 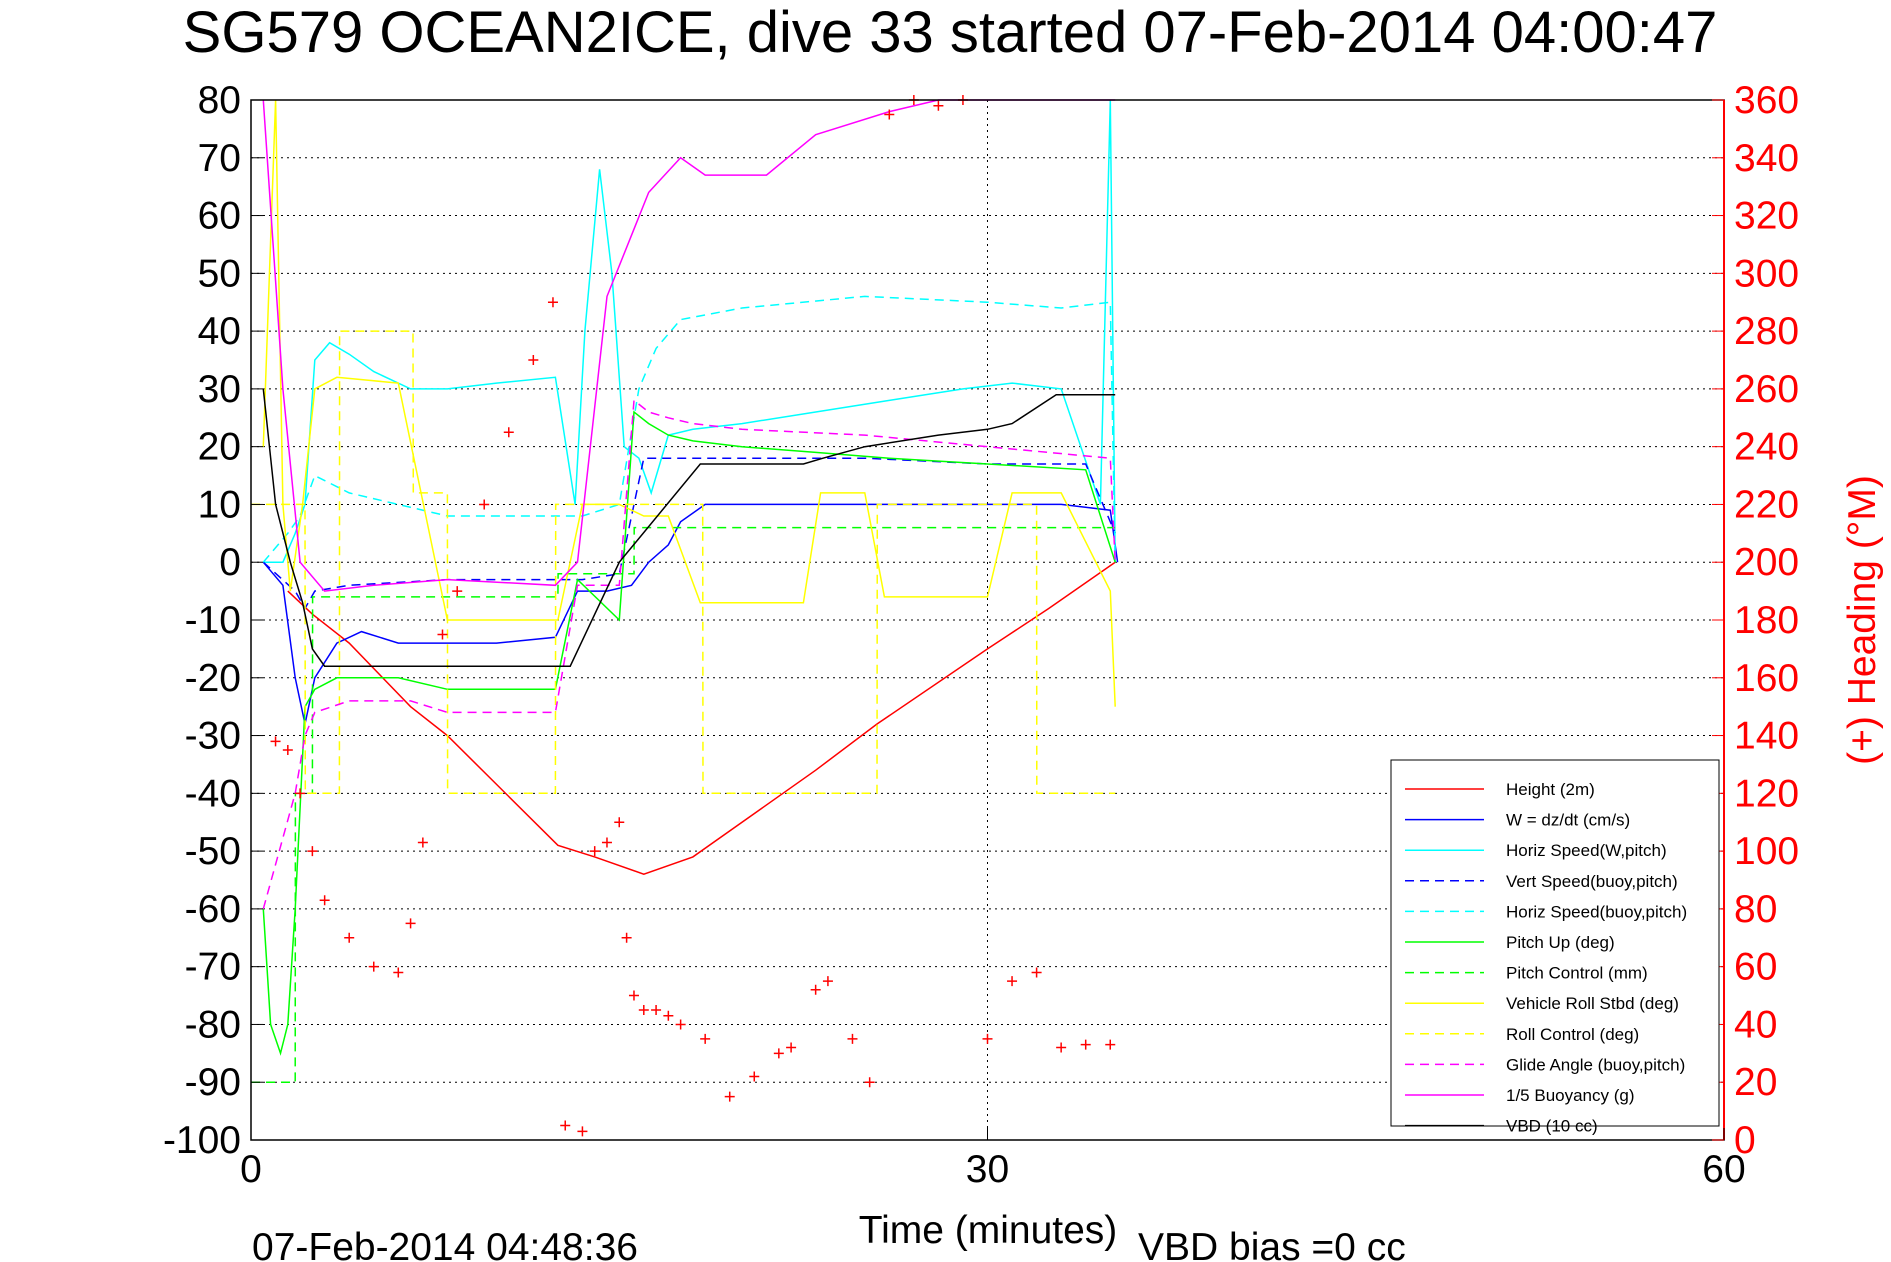 I want to click on y-tick-label: 50, so click(x=219, y=273).